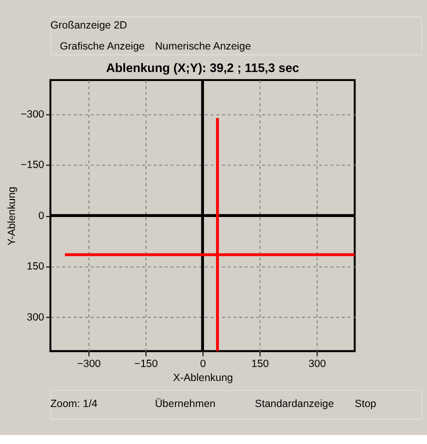 This screenshot has width=427, height=444. Describe the element at coordinates (146, 364) in the screenshot. I see `x-tick-label: −150` at that location.